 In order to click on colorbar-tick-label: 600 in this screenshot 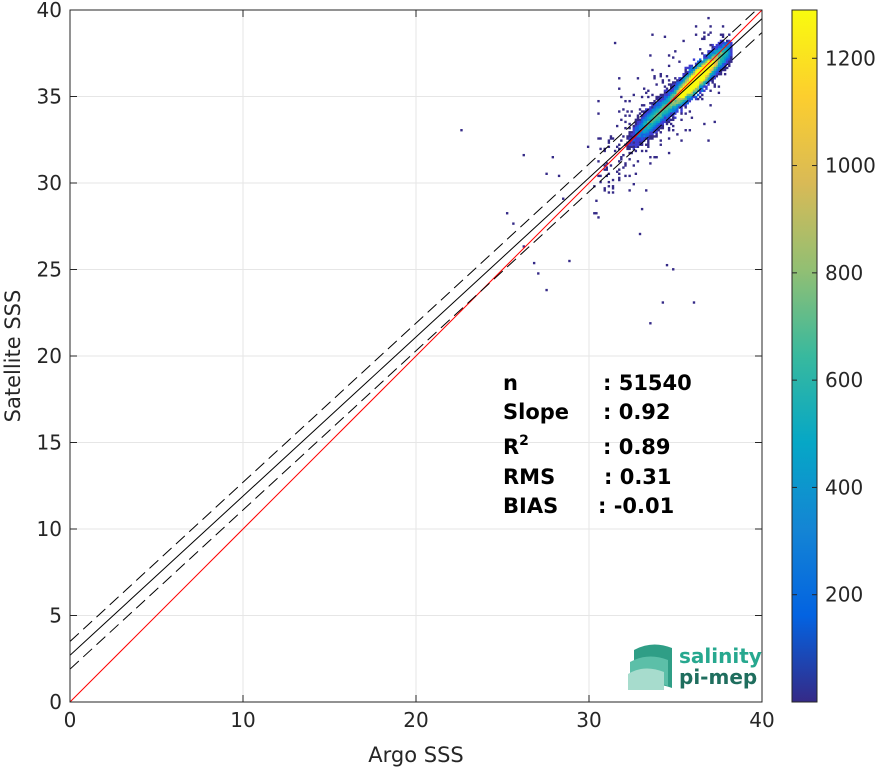, I will do `click(844, 380)`.